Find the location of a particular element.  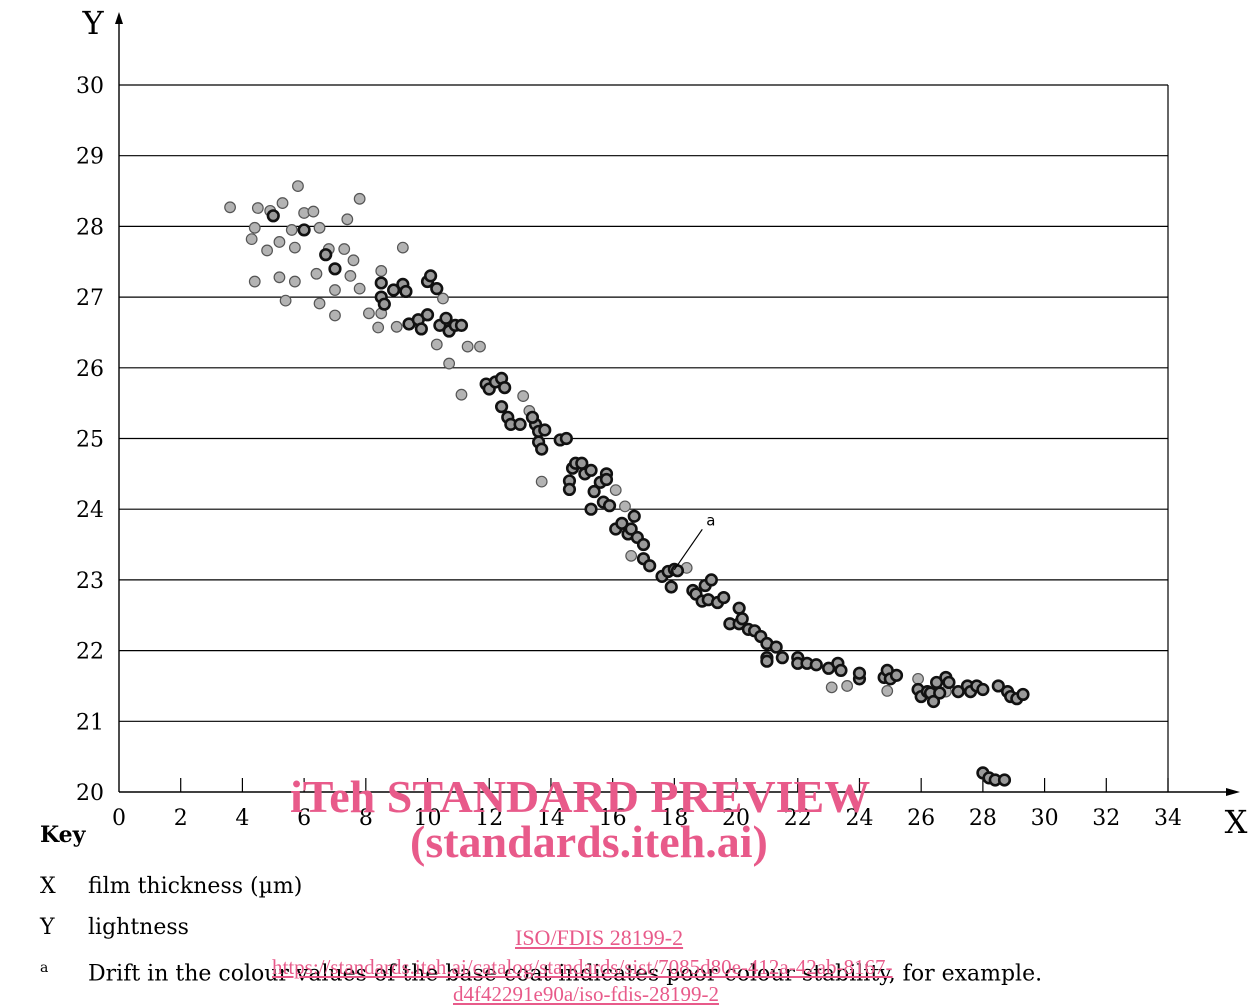

key-title: Key is located at coordinates (62, 835).